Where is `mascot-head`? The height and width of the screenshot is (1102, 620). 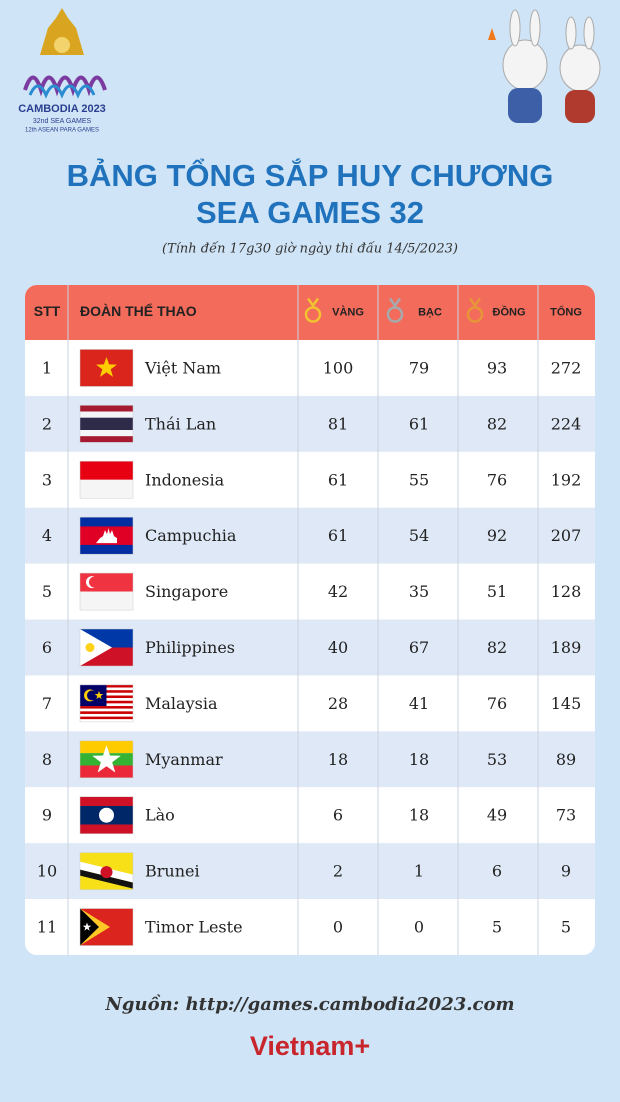 mascot-head is located at coordinates (580, 68).